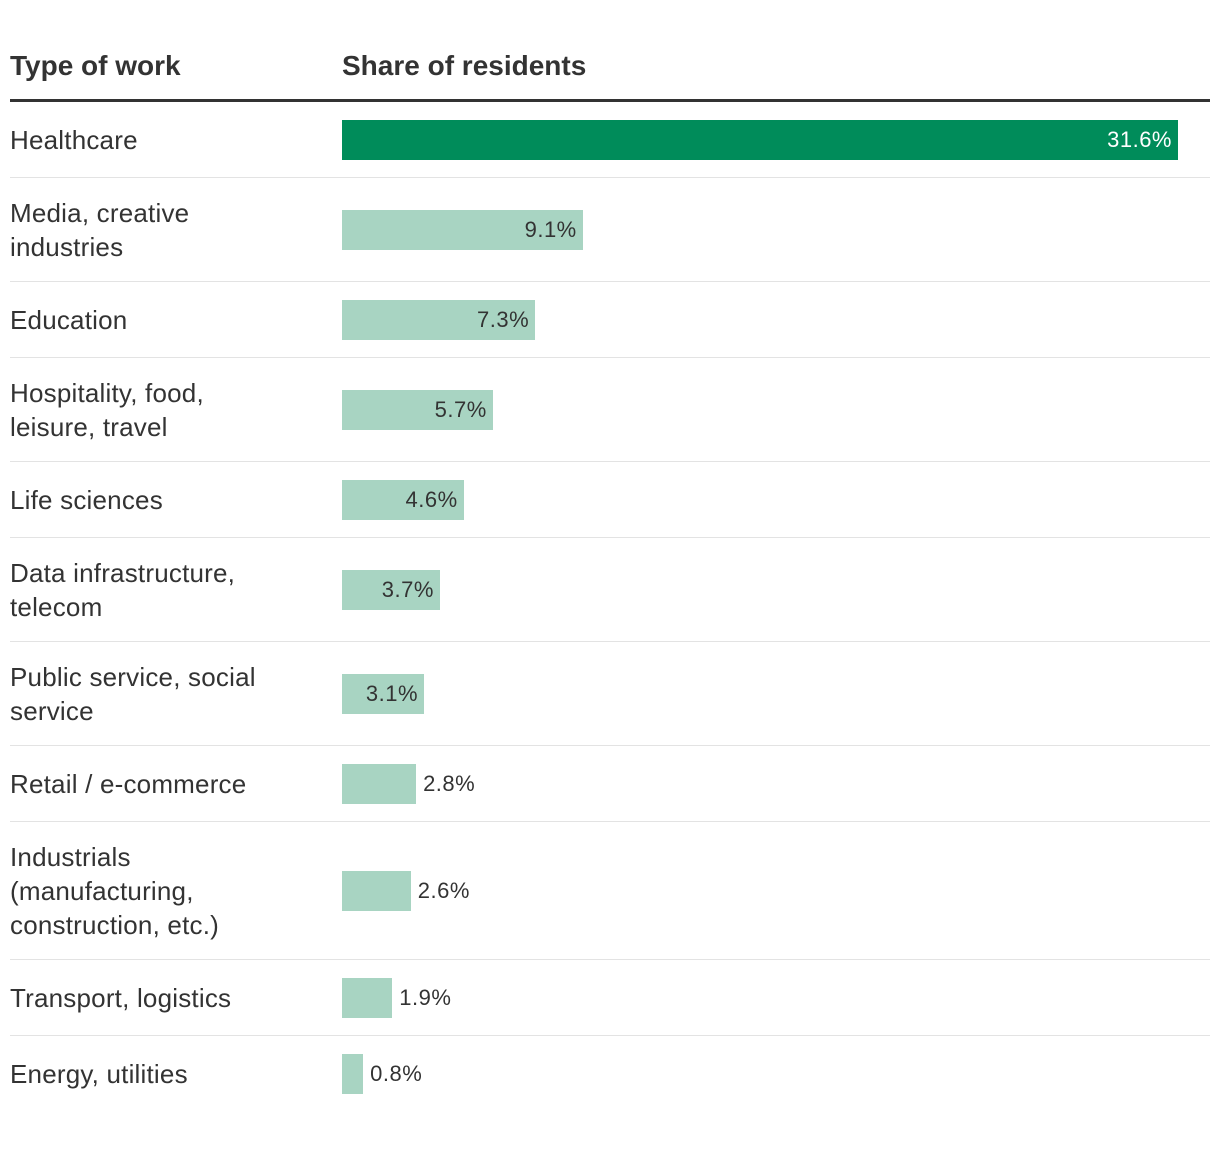 The height and width of the screenshot is (1152, 1220). What do you see at coordinates (407, 589) in the screenshot?
I see `bar-value-label: 3.7%` at bounding box center [407, 589].